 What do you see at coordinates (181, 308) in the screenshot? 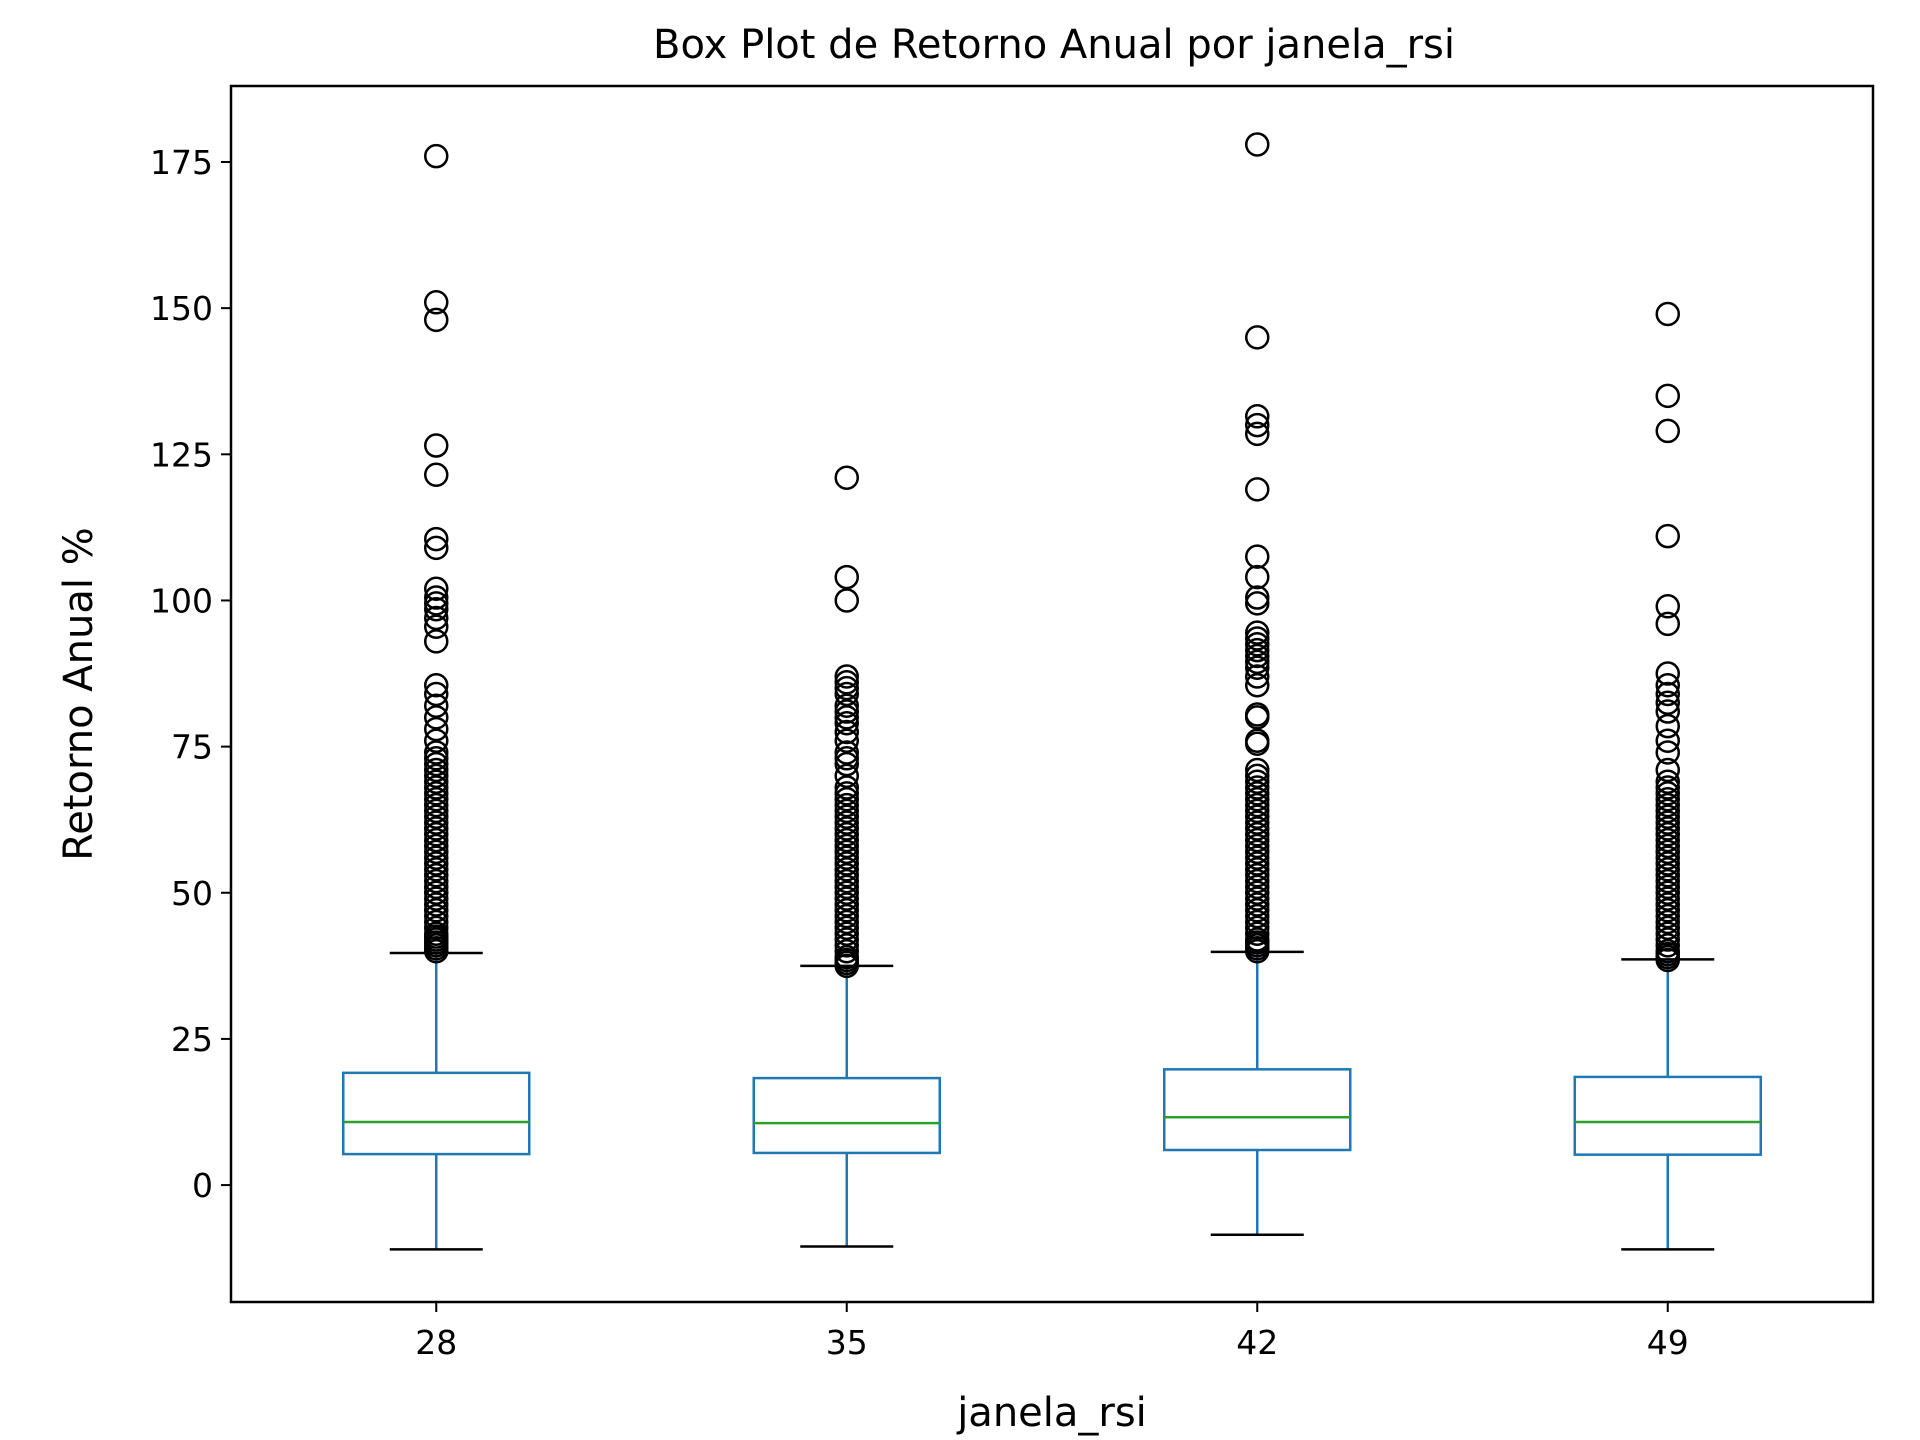
I see `y-tick-label: 150` at bounding box center [181, 308].